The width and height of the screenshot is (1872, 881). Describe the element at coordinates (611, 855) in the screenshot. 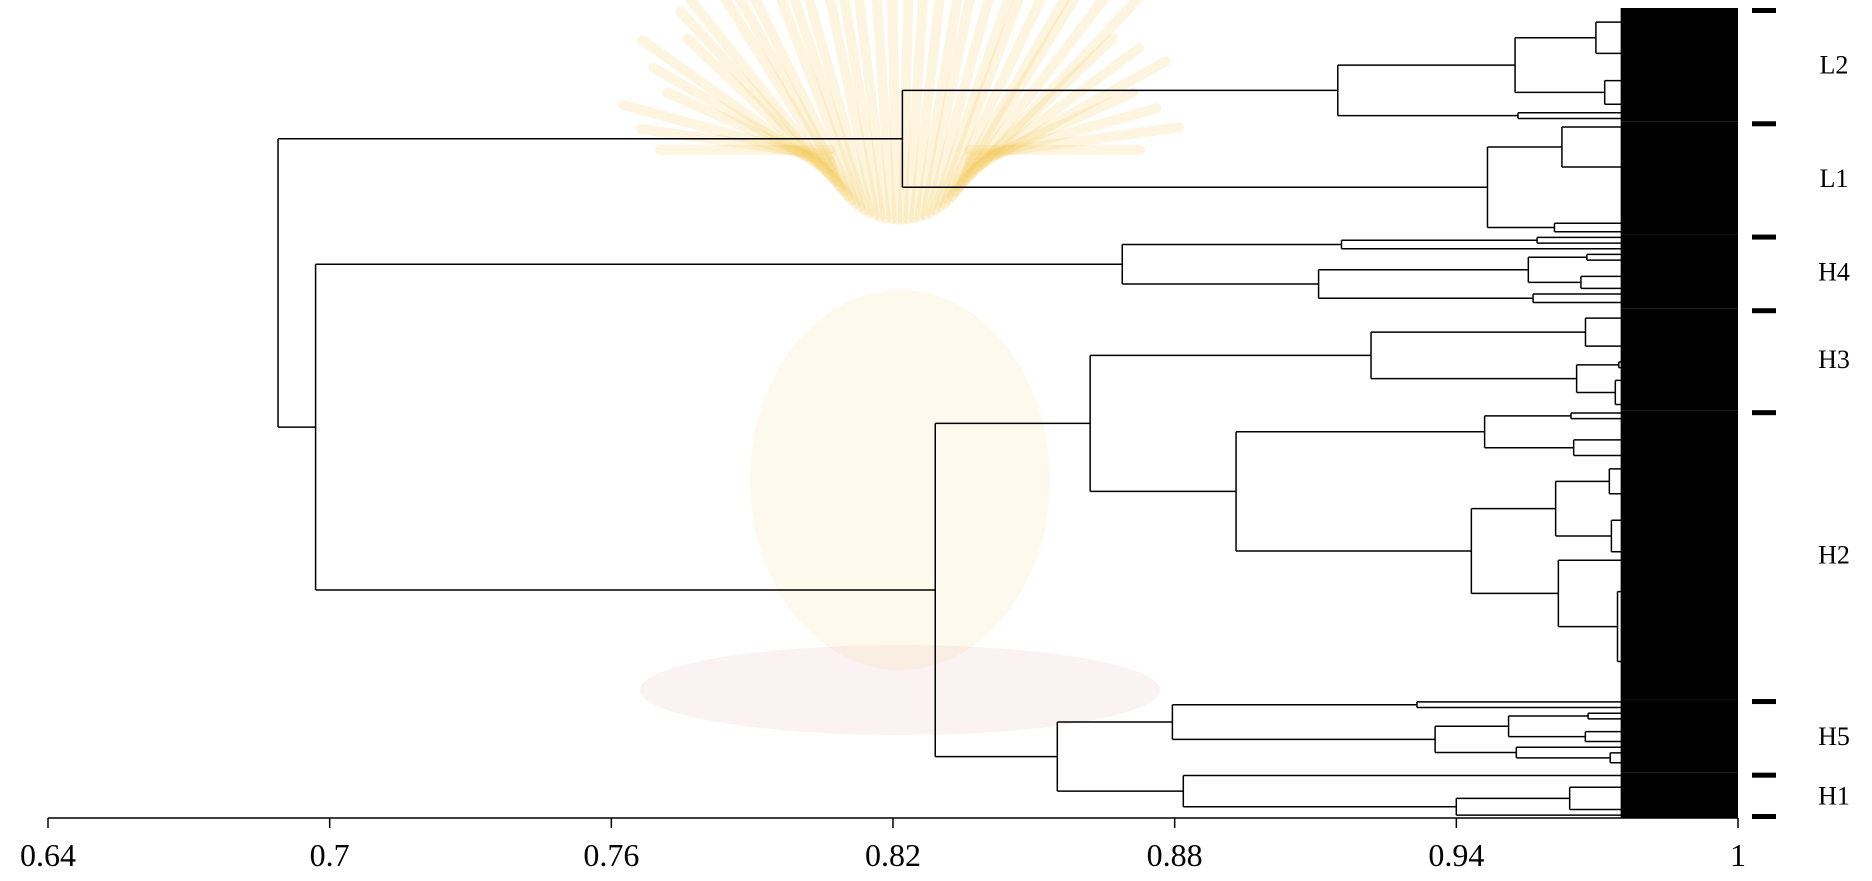

I see `x-tick-label: 0.76` at that location.